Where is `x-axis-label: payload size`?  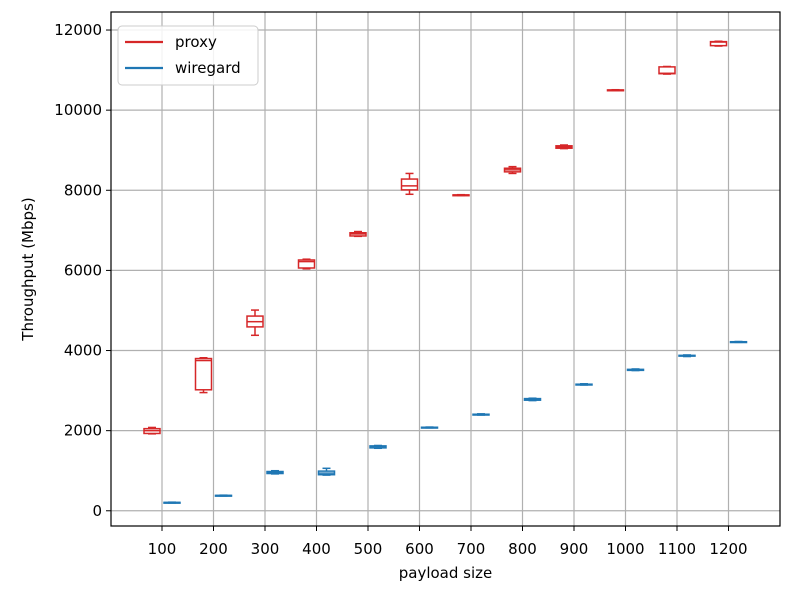
x-axis-label: payload size is located at coordinates (446, 573).